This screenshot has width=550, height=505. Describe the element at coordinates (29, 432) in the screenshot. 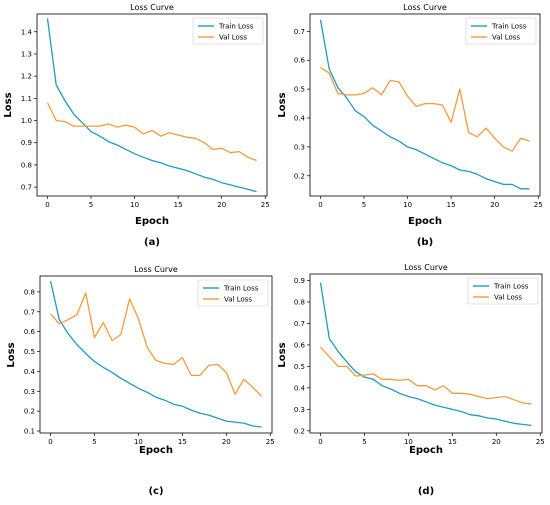

I see `y-tick-label: 0.1` at that location.